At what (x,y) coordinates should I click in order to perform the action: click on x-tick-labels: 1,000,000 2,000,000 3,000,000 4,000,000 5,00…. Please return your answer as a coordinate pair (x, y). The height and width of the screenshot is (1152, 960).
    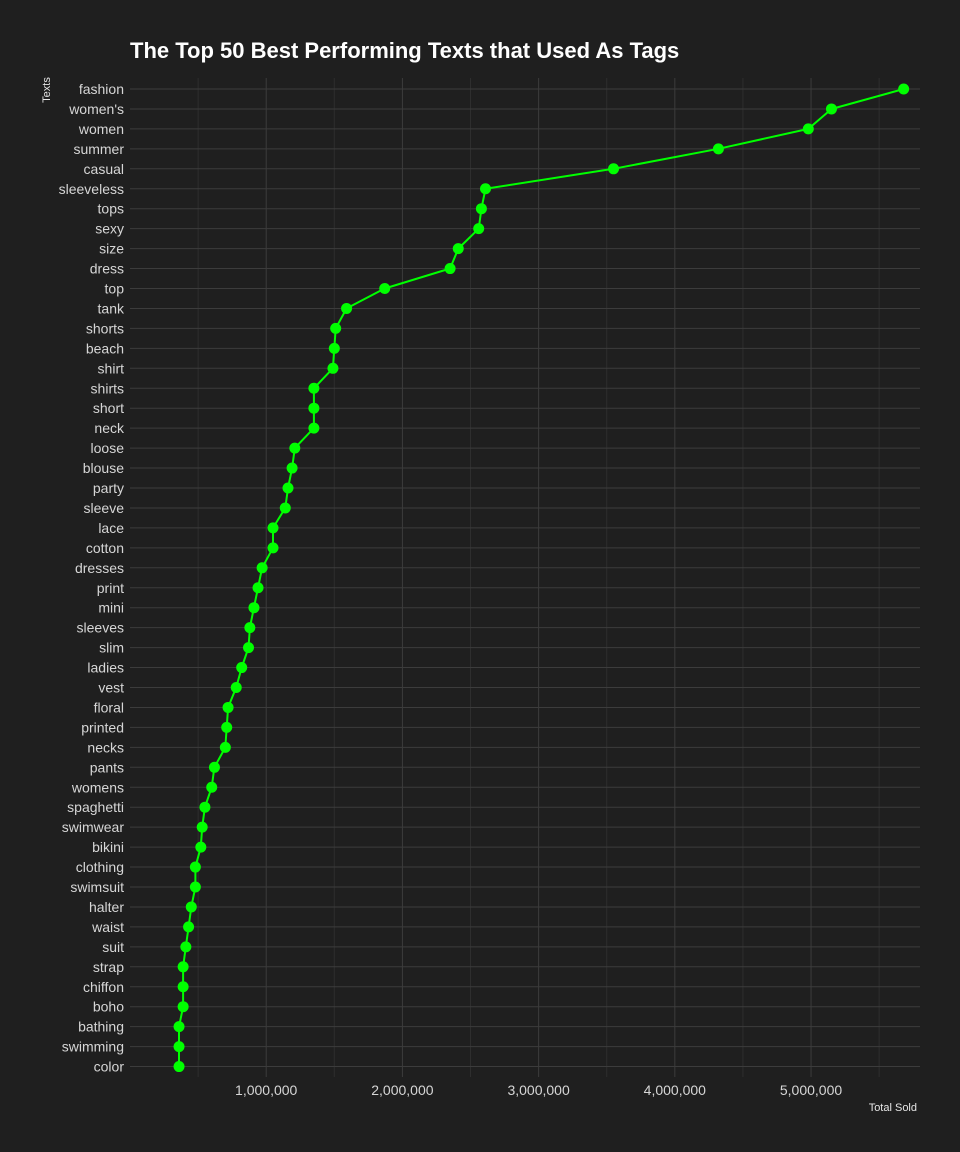
    Looking at the image, I should click on (538, 1090).